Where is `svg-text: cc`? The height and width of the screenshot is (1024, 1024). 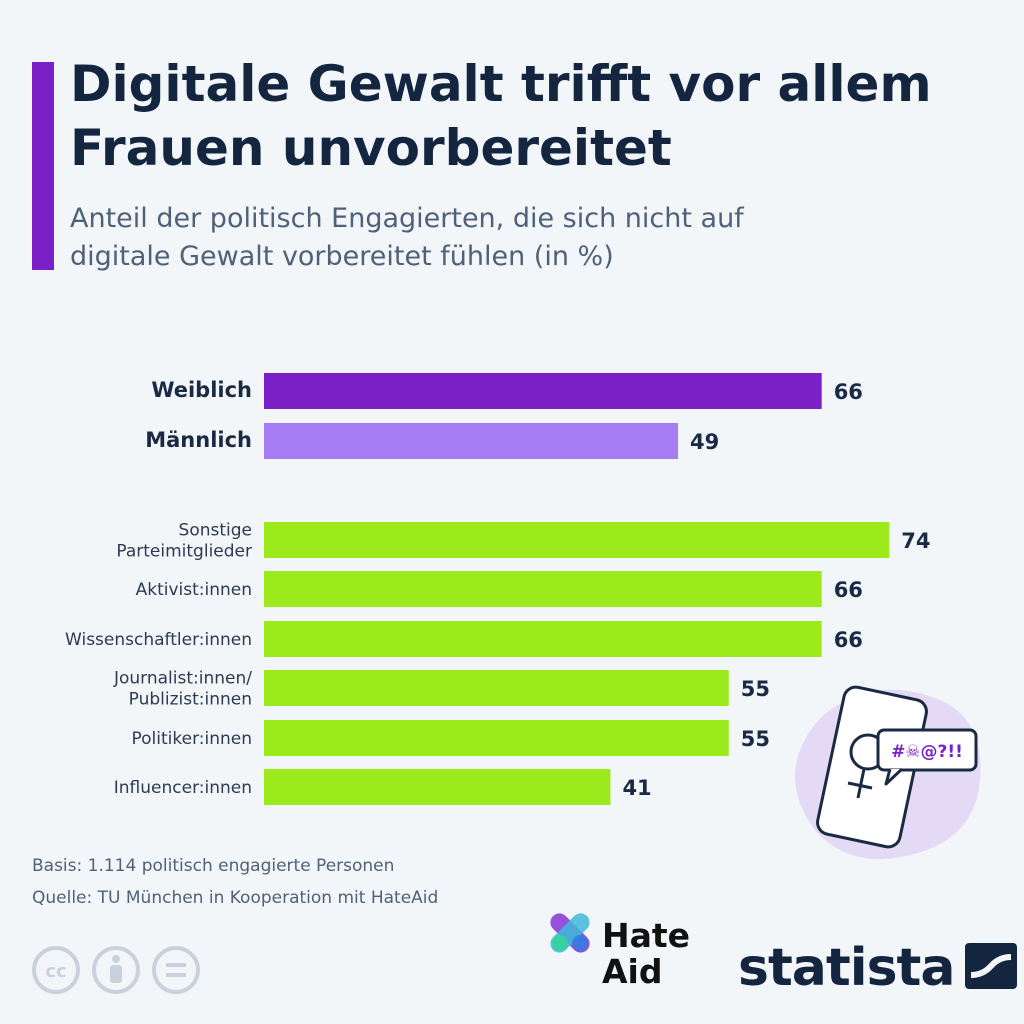
svg-text: cc is located at coordinates (55, 971).